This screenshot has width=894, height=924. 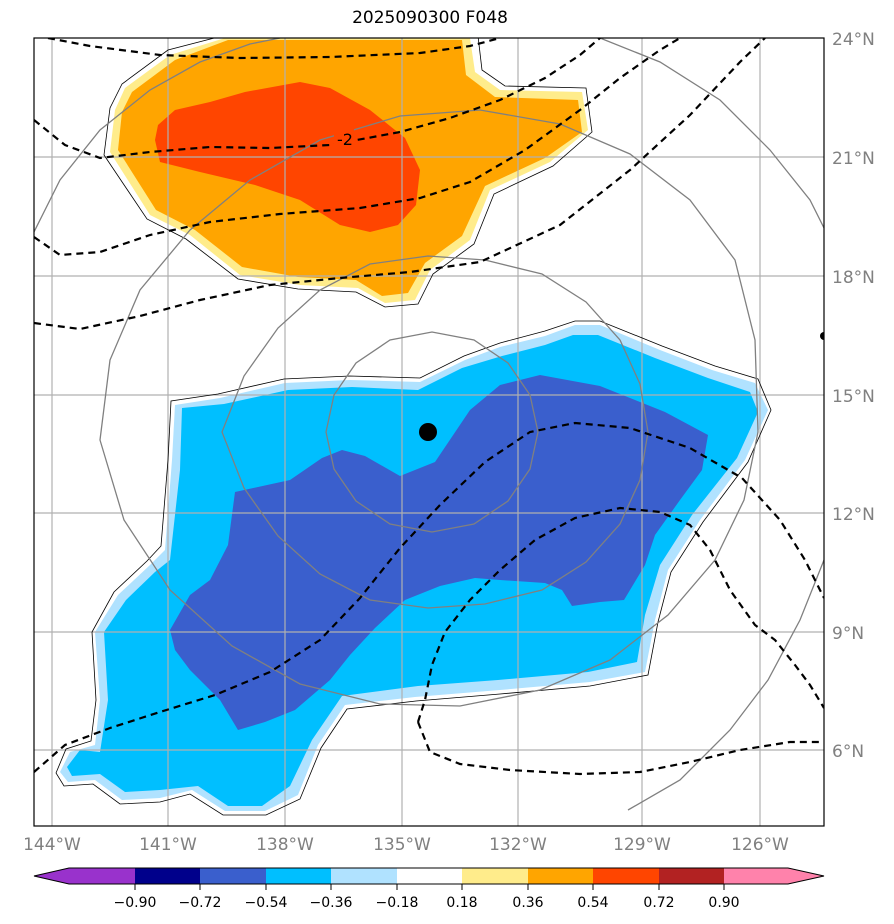 I want to click on lat-label: 24°N, so click(x=853, y=40).